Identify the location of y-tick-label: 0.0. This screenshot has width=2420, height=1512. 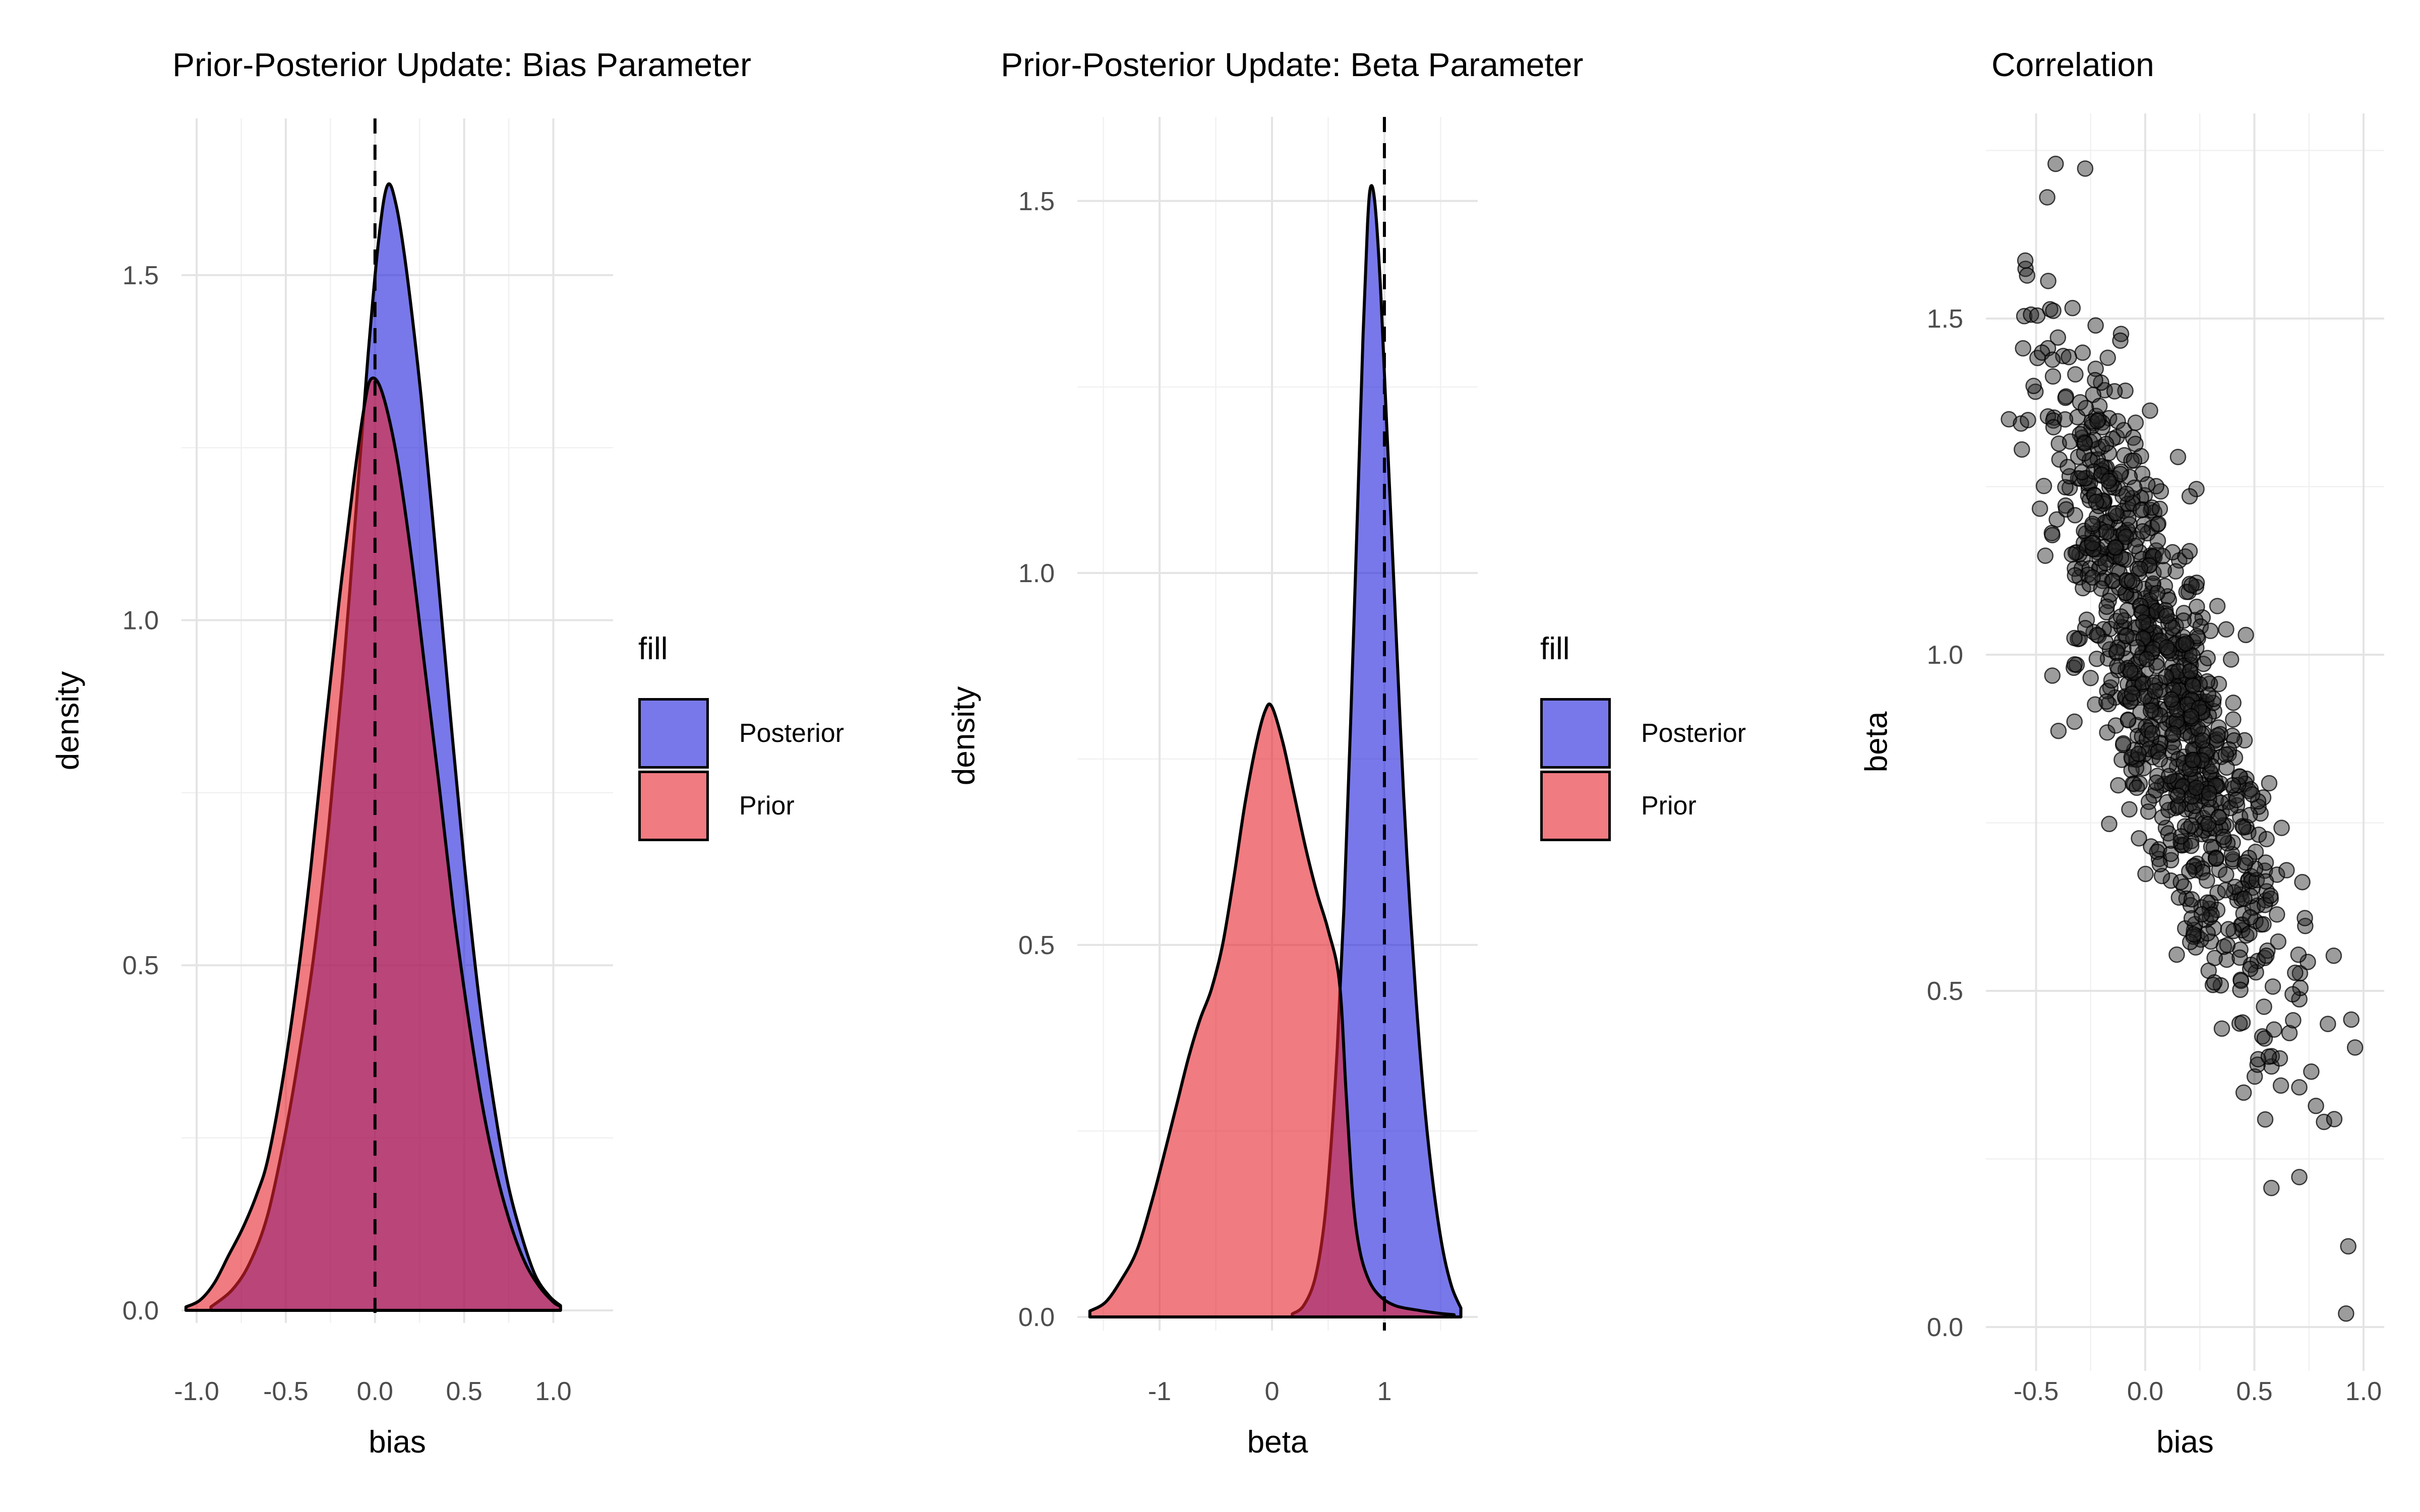
(1945, 1327).